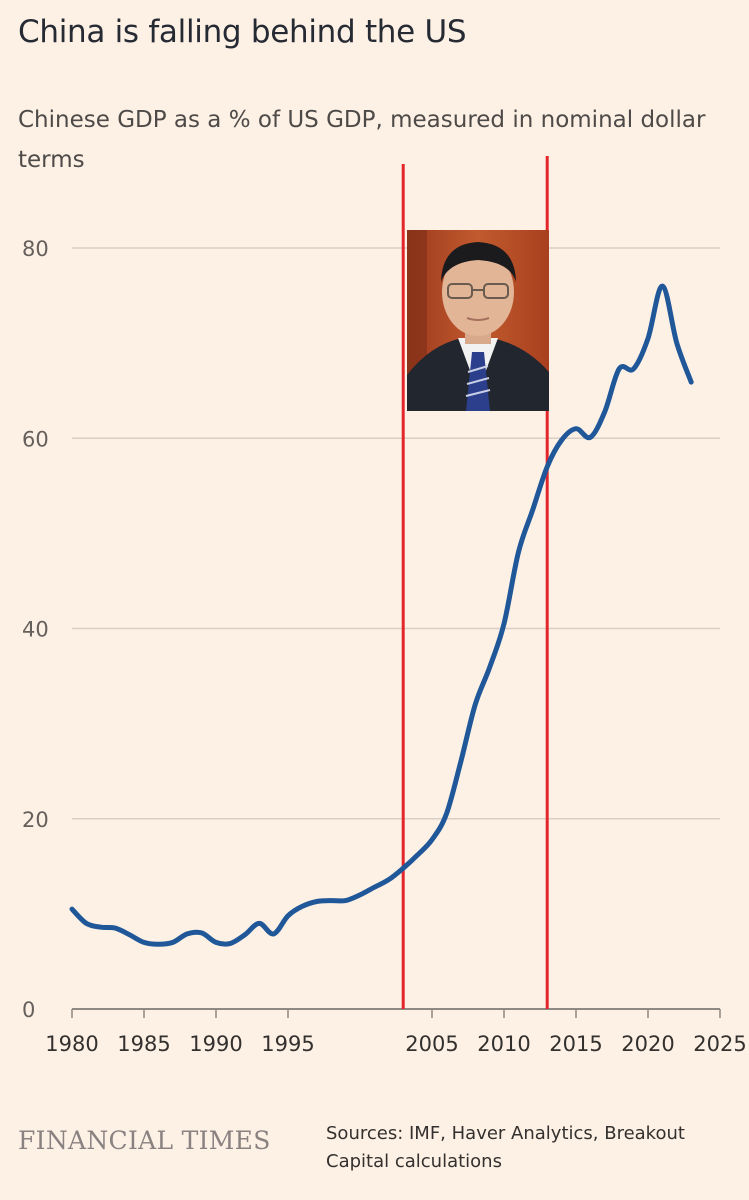 This screenshot has width=749, height=1200. I want to click on x-tick-label: 1995, so click(287, 1044).